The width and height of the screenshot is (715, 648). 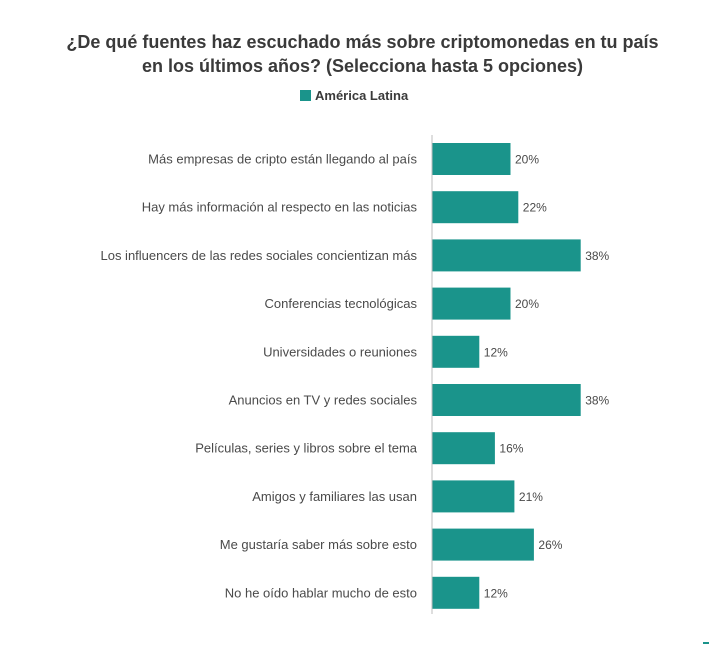 I want to click on category-label-8: Amigos y familiares las usan, so click(x=334, y=496).